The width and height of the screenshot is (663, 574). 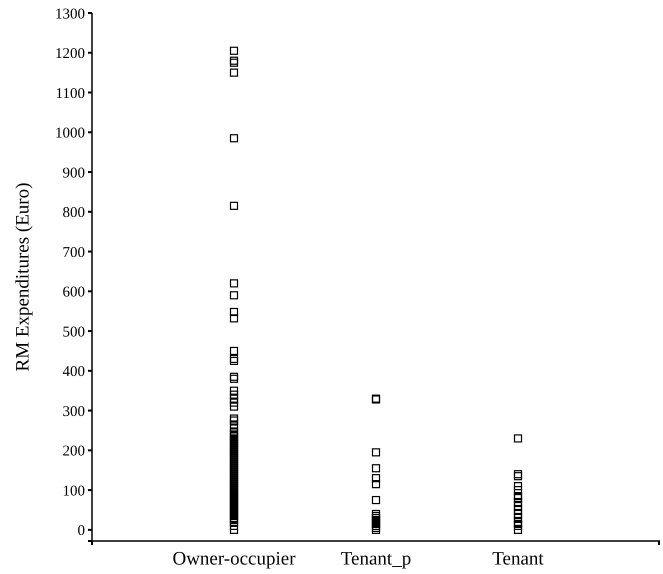 What do you see at coordinates (73, 292) in the screenshot?
I see `y-tick-label: 600` at bounding box center [73, 292].